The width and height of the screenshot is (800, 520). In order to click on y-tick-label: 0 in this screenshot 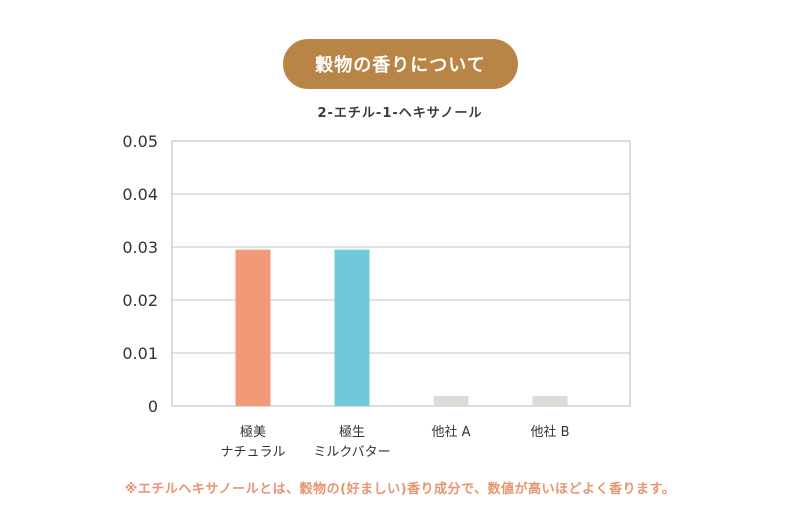, I will do `click(153, 406)`.